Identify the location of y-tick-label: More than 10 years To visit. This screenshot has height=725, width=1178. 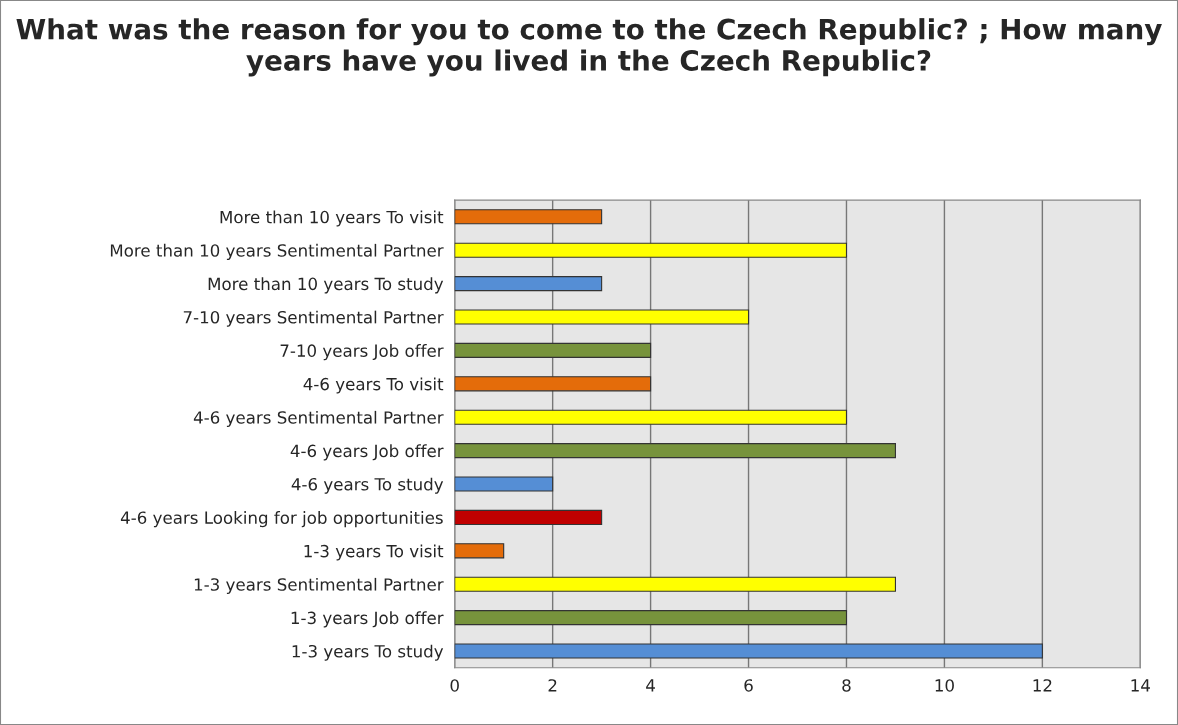
(332, 218).